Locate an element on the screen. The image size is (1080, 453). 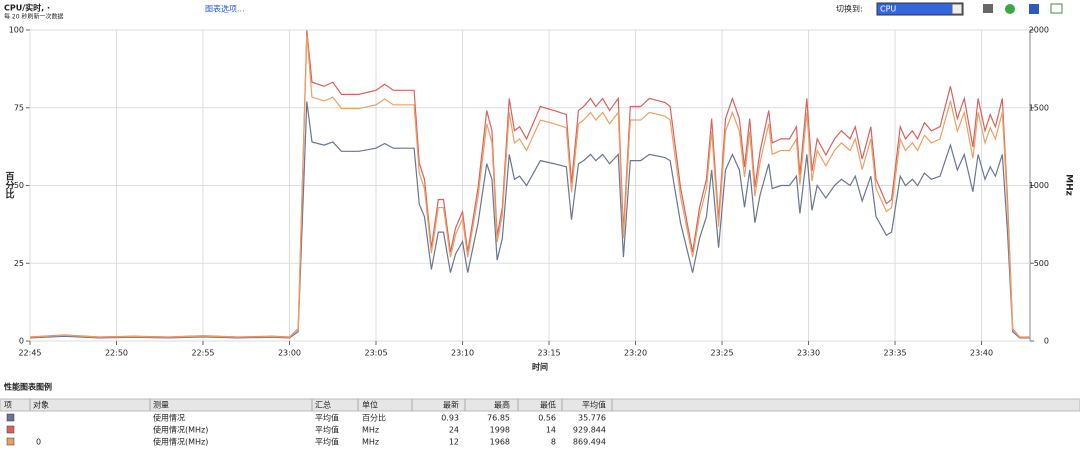
x-tick-label: 23:35 is located at coordinates (895, 353).